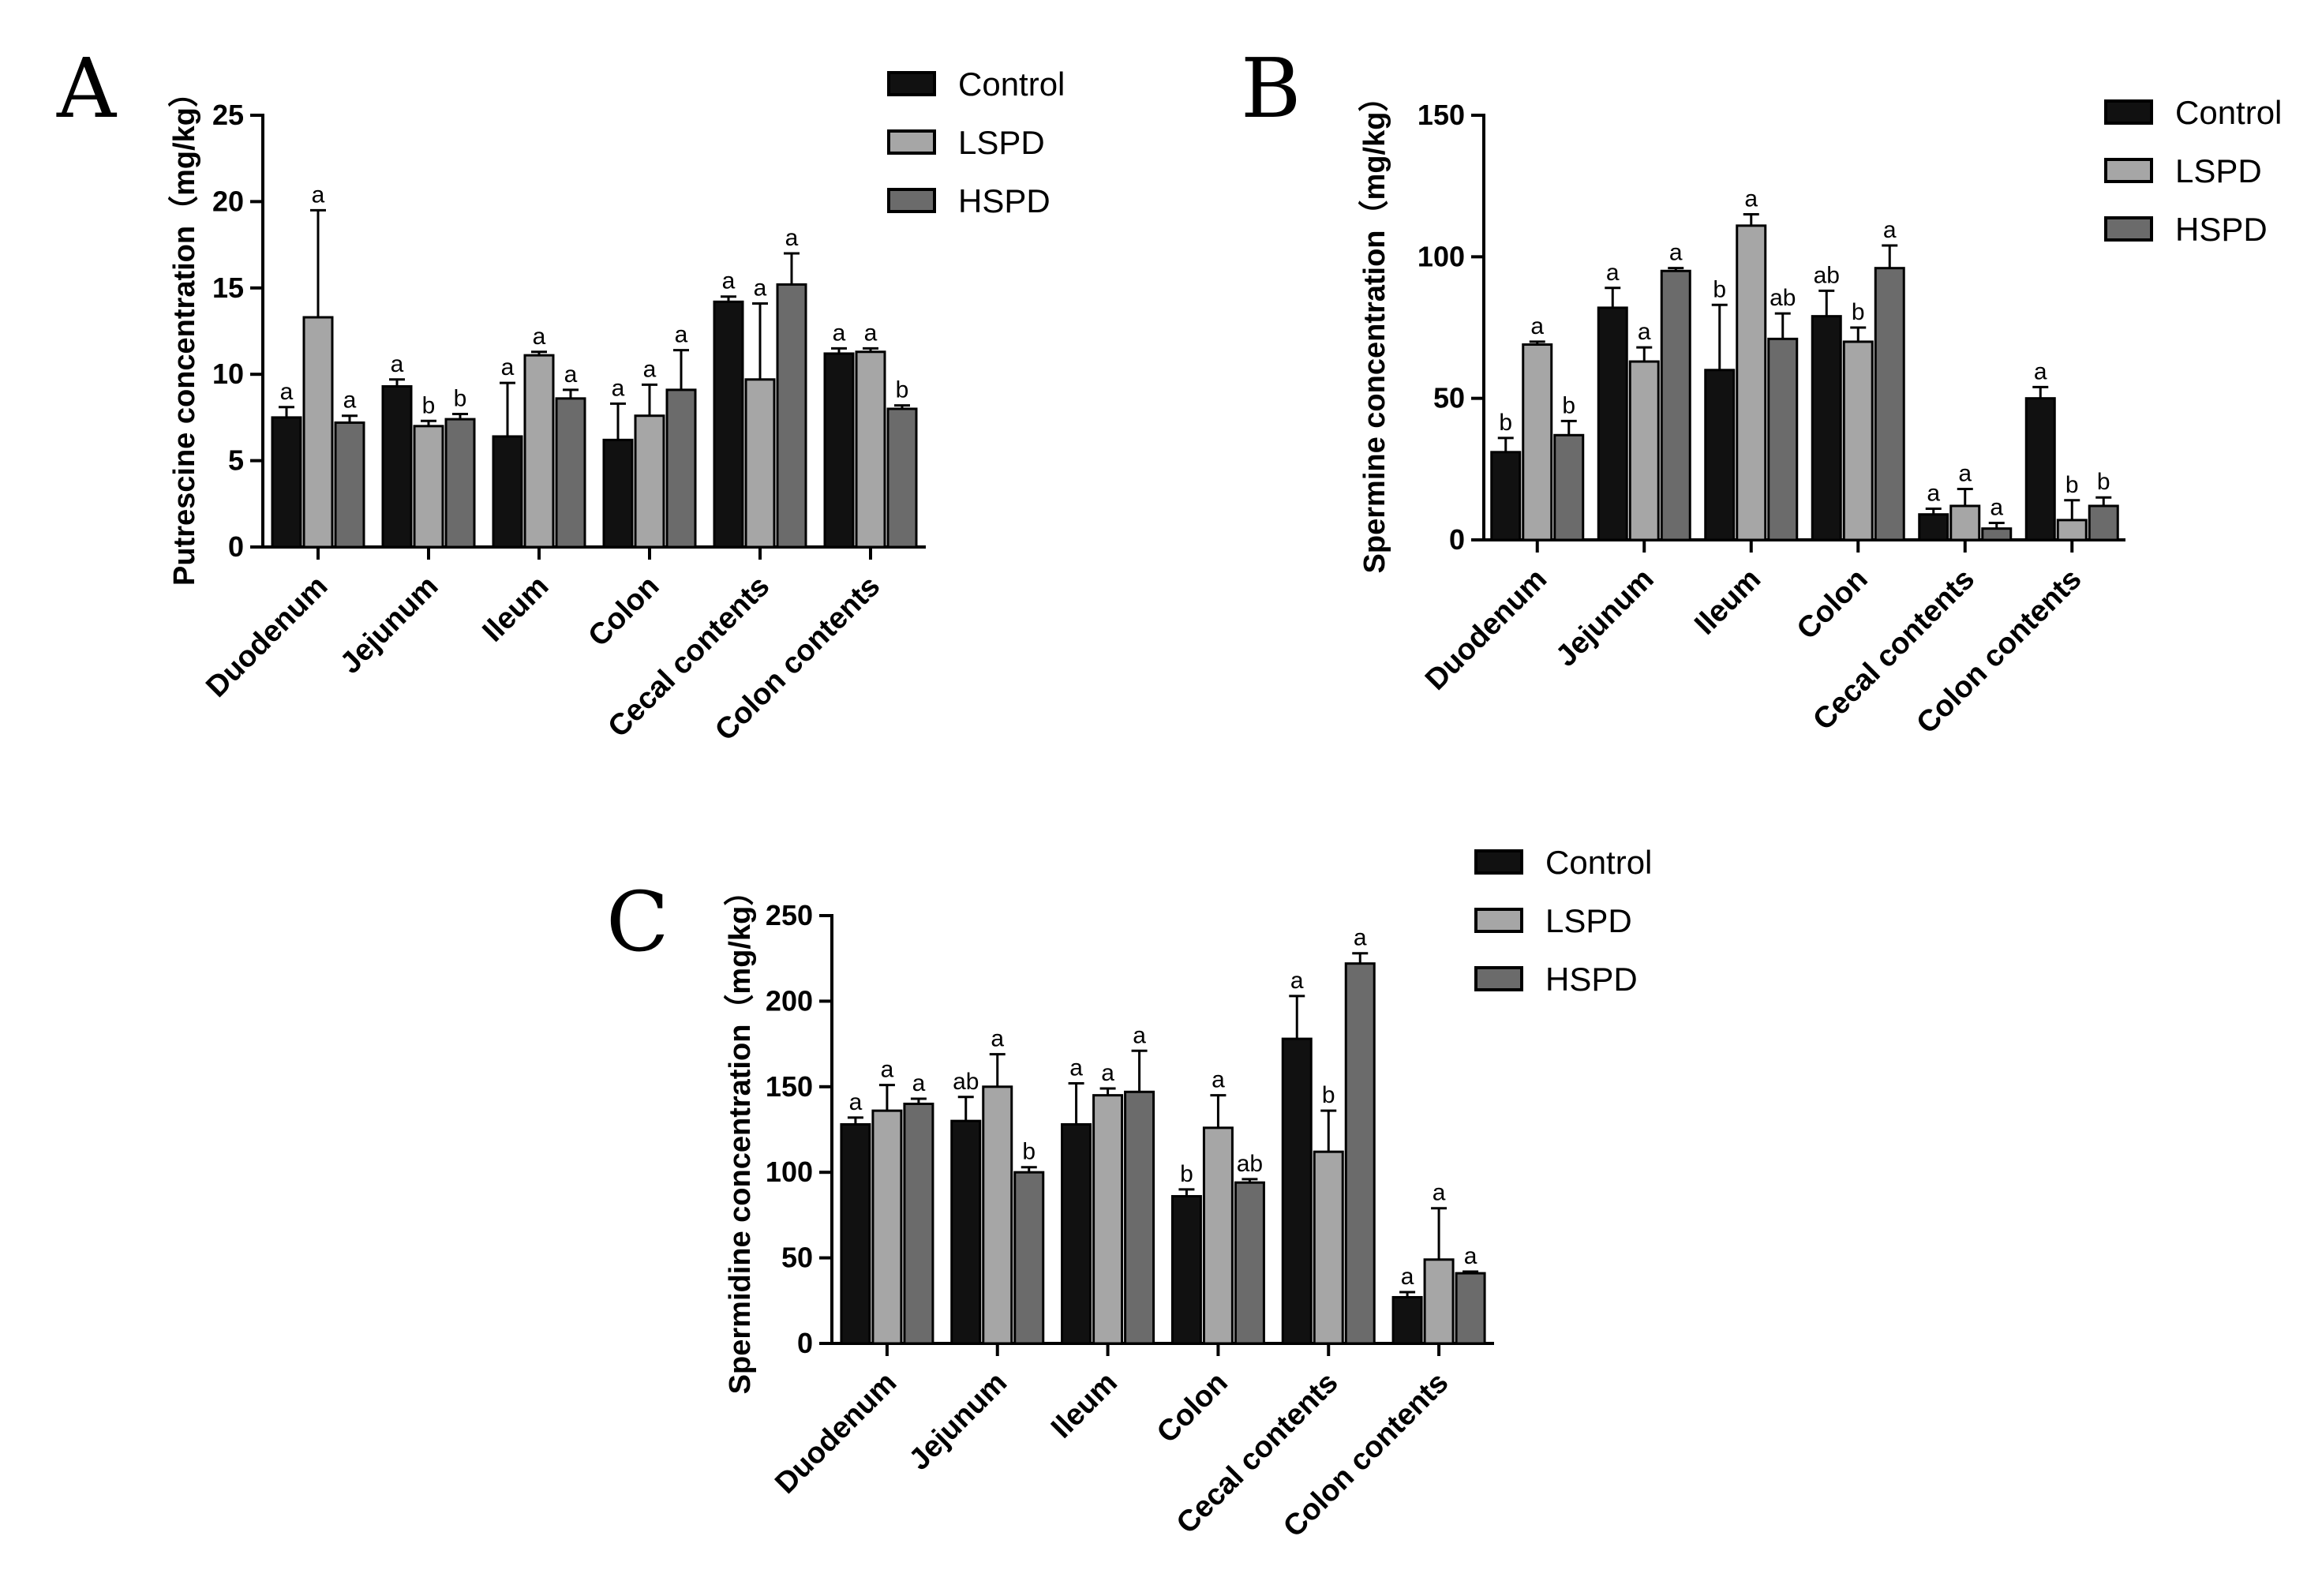  What do you see at coordinates (87, 89) in the screenshot?
I see `panel-letter: A` at bounding box center [87, 89].